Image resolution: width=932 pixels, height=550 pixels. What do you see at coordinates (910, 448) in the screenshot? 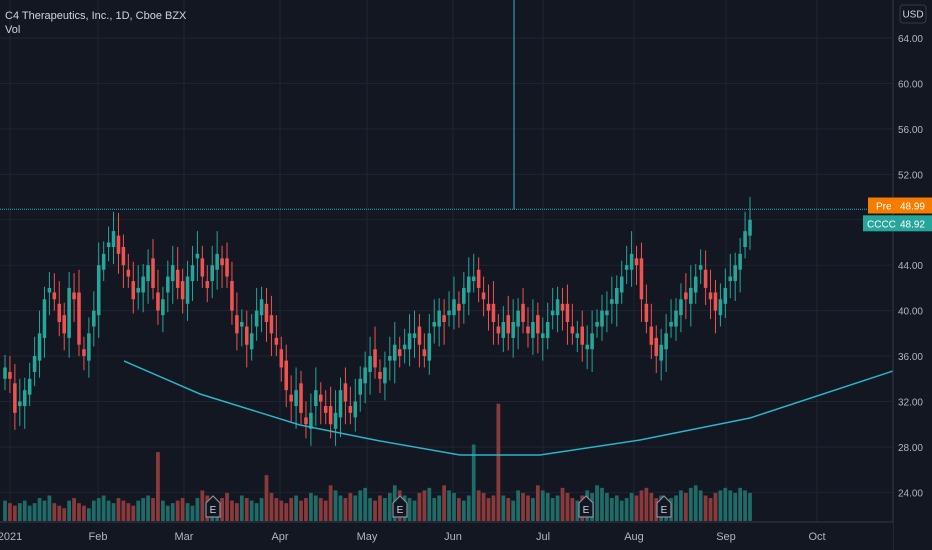
I see `price-tick-label: 28.00` at bounding box center [910, 448].